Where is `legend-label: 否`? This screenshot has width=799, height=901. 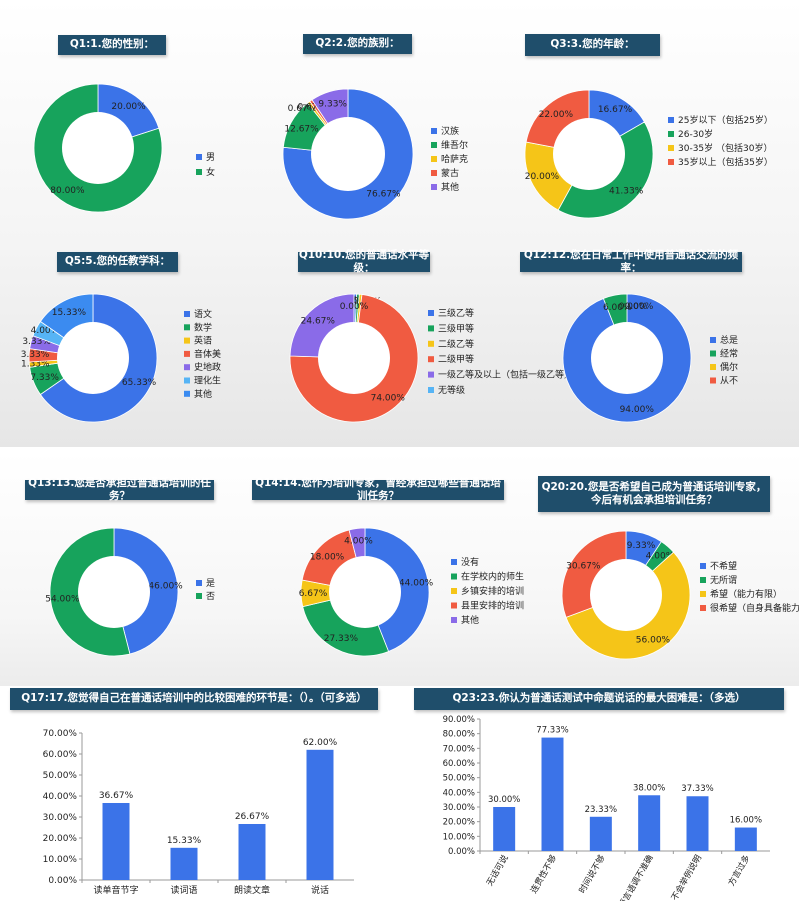
legend-label: 否 is located at coordinates (210, 596).